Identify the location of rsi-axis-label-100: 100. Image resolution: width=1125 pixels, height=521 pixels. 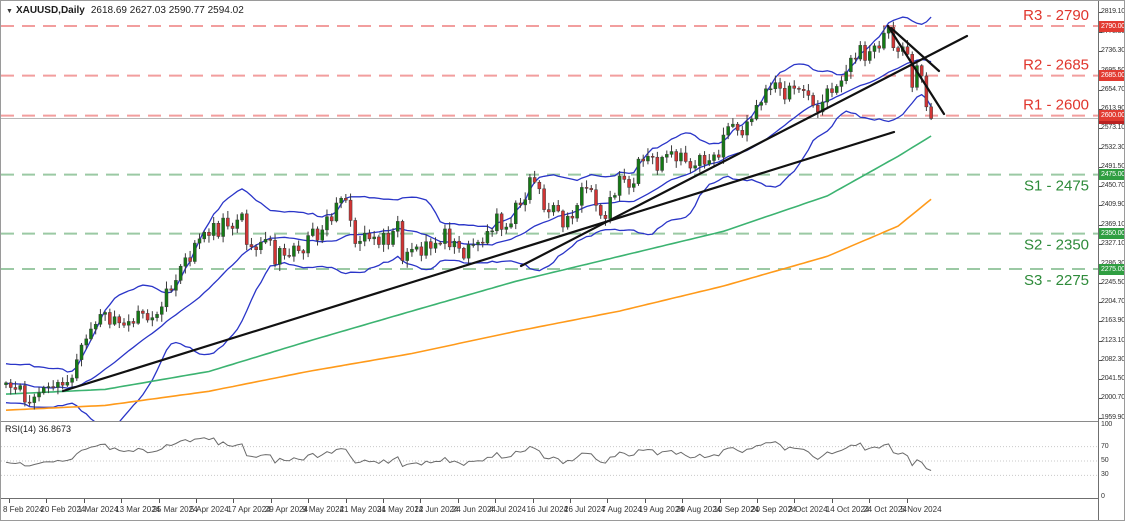
(1107, 424).